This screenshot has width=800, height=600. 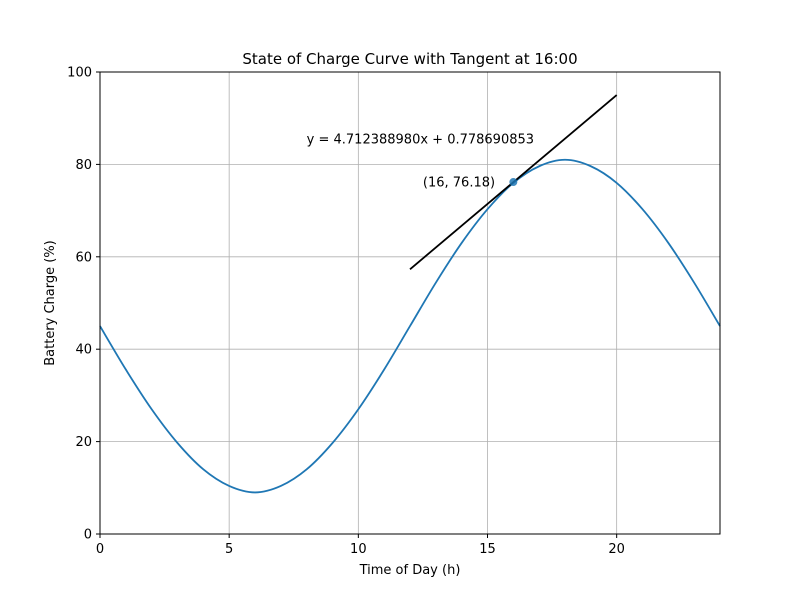 What do you see at coordinates (410, 570) in the screenshot?
I see `x-axis-label: Time of Day (h)` at bounding box center [410, 570].